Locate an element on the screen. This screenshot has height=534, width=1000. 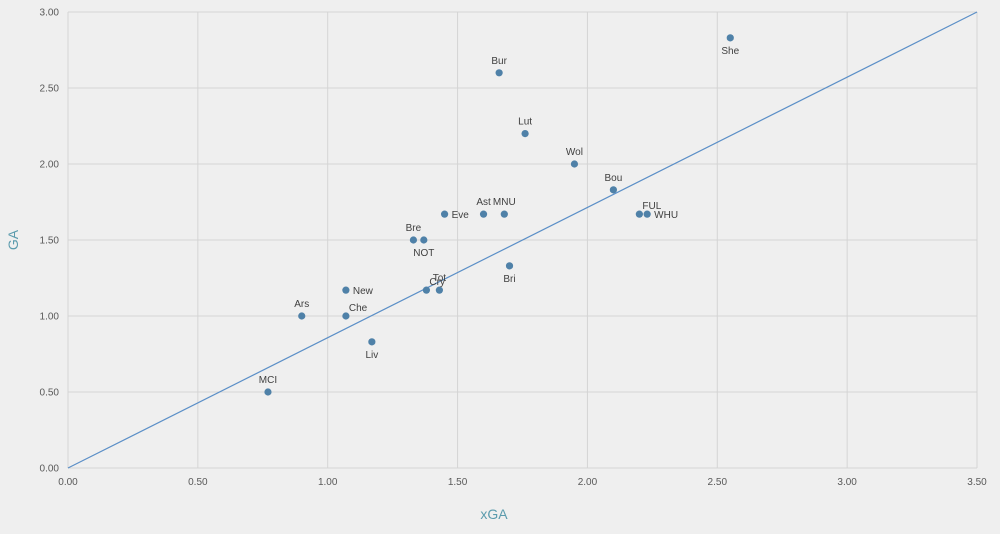
data-point-label: WHU is located at coordinates (666, 215).